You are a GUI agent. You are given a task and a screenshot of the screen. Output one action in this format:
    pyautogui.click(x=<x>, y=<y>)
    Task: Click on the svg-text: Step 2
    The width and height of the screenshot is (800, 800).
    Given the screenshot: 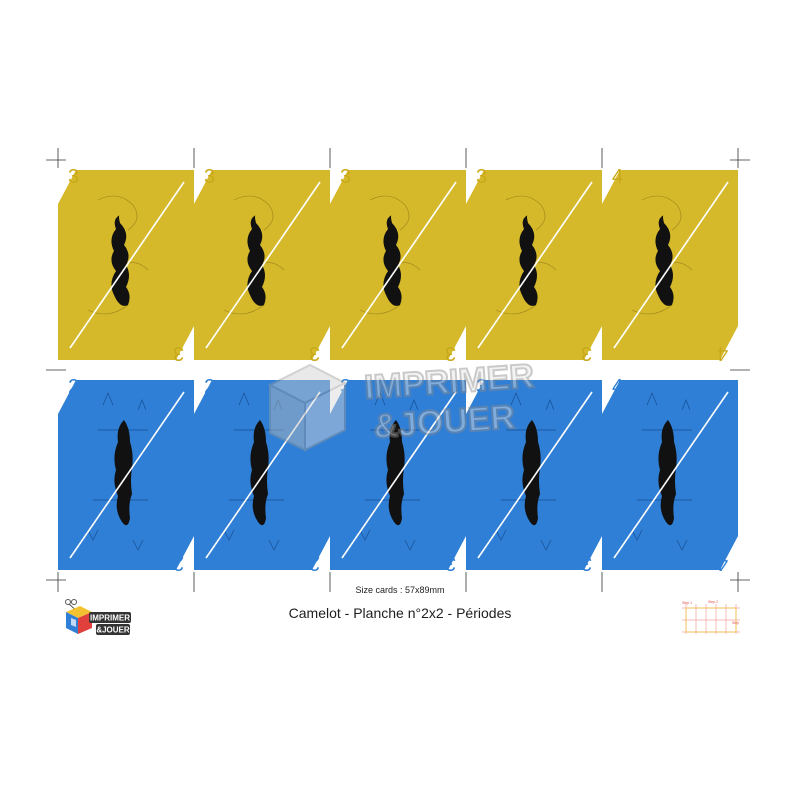 What is the action you would take?
    pyautogui.click(x=713, y=602)
    